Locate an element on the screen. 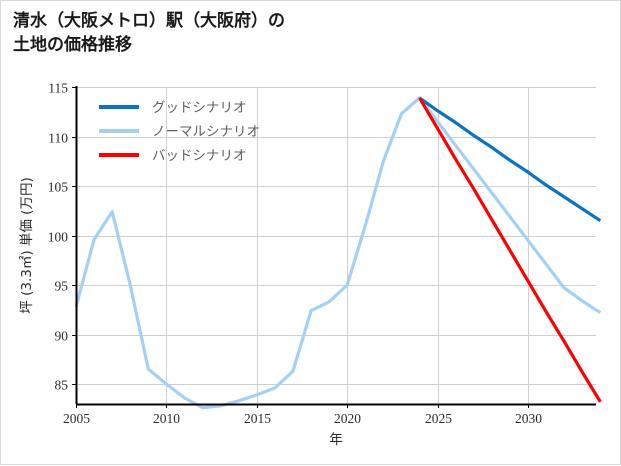 The height and width of the screenshot is (466, 621). series-line is located at coordinates (510, 159).